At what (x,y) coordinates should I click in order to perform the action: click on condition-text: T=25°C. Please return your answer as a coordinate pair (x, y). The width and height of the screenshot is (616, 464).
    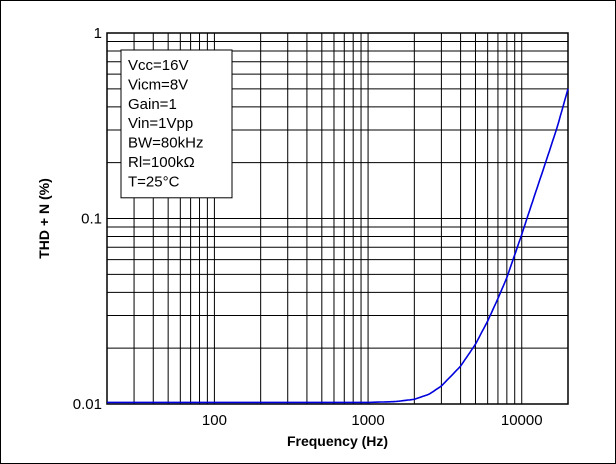
    Looking at the image, I should click on (154, 181).